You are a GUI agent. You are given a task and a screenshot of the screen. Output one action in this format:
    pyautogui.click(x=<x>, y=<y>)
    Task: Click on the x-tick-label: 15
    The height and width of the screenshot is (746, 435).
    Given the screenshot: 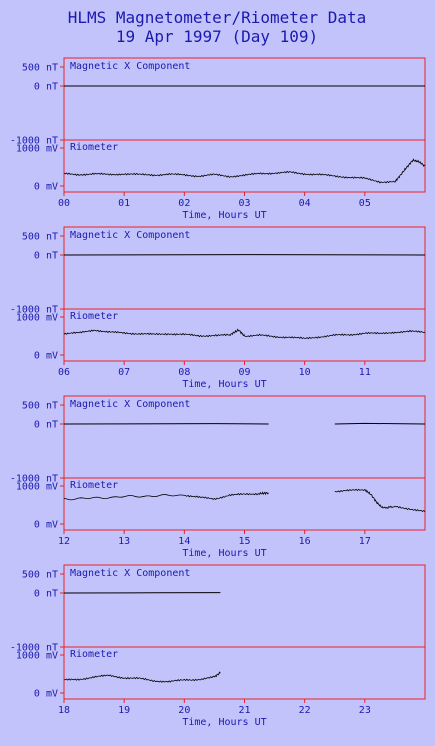 What is the action you would take?
    pyautogui.click(x=244, y=541)
    